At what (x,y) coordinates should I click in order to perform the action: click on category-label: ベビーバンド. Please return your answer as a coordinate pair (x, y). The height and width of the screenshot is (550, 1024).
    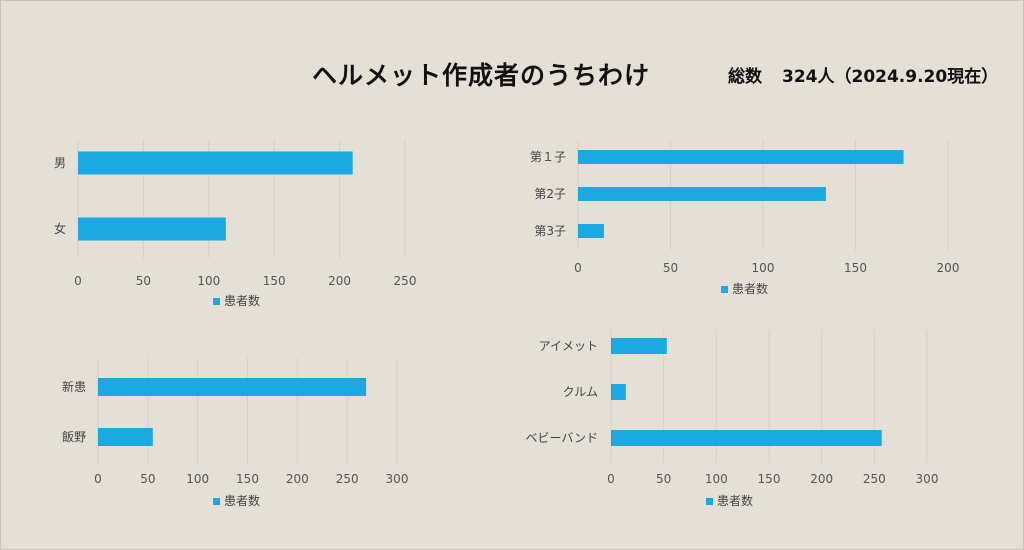
    Looking at the image, I should click on (562, 438).